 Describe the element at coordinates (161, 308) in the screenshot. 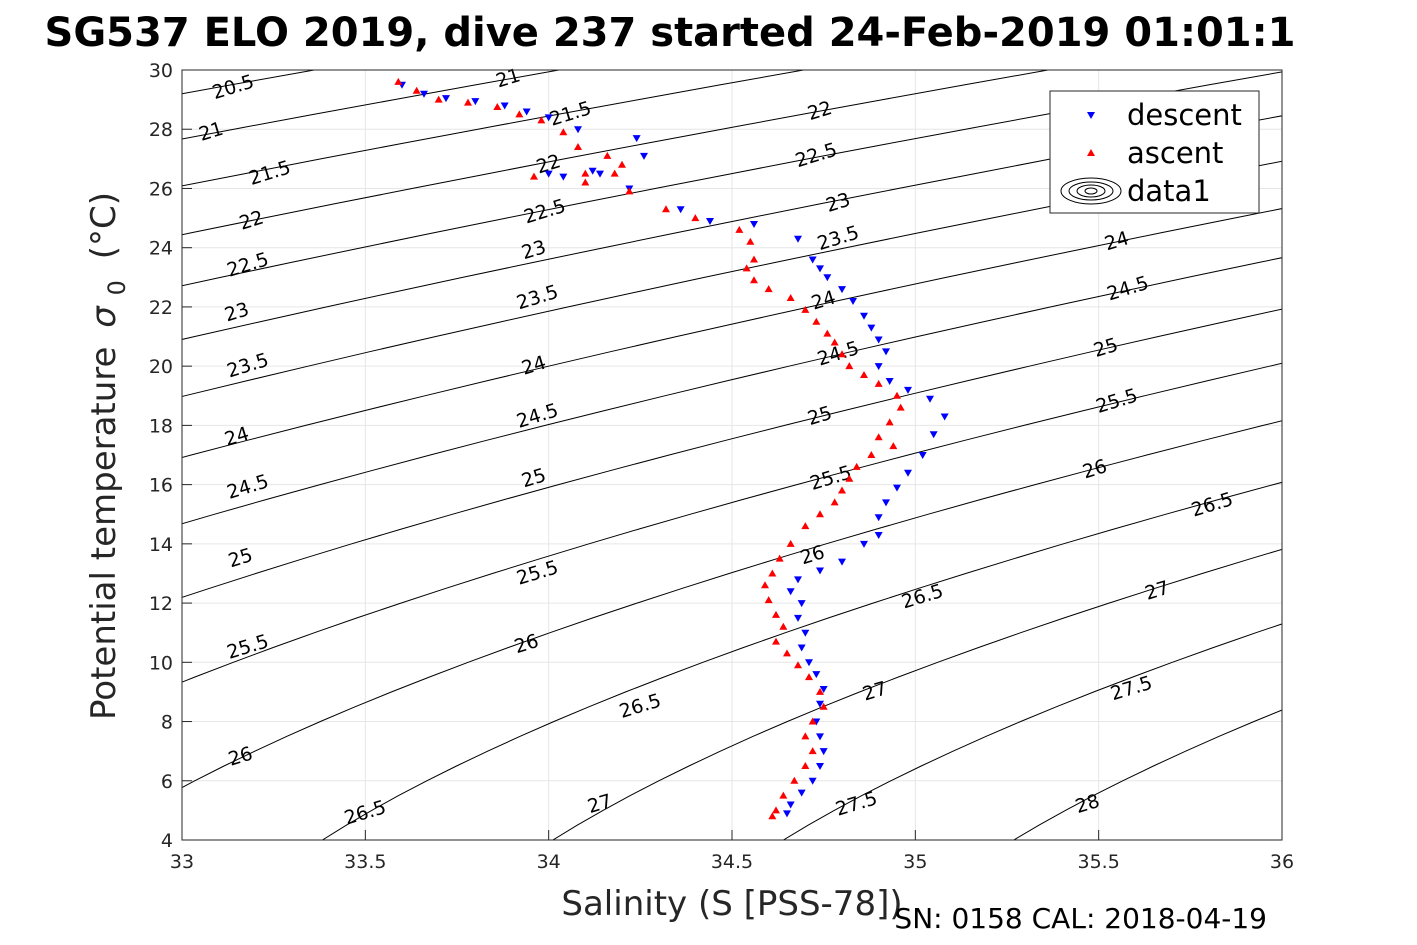

I see `y-tick-label: 22` at that location.